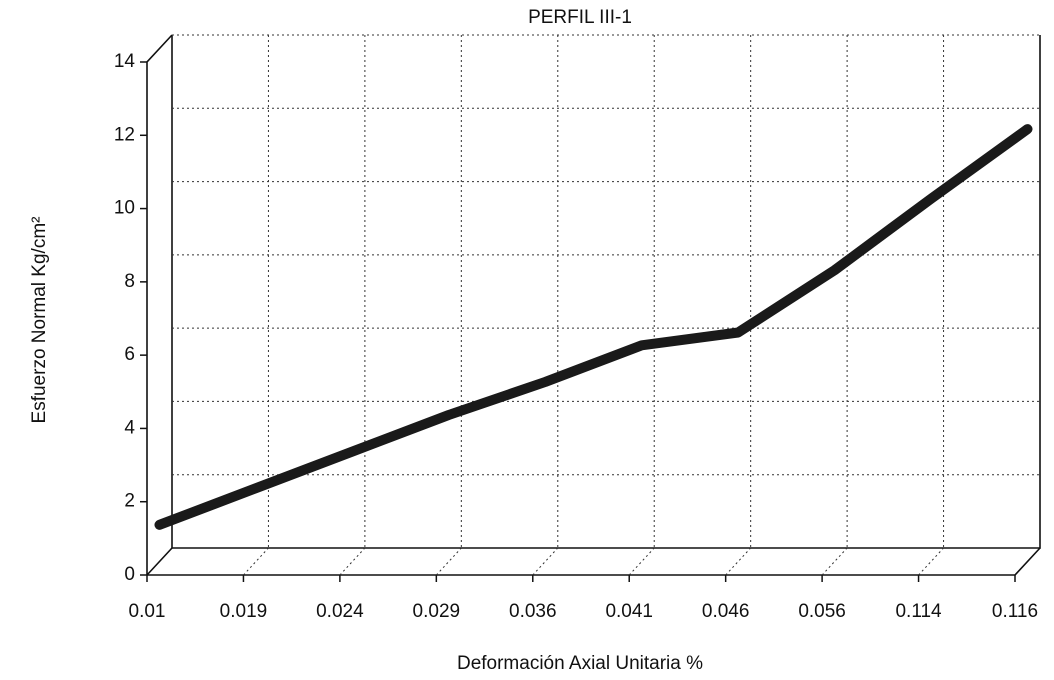 The image size is (1054, 680). Describe the element at coordinates (726, 611) in the screenshot. I see `x-tick-label: 0.046` at that location.